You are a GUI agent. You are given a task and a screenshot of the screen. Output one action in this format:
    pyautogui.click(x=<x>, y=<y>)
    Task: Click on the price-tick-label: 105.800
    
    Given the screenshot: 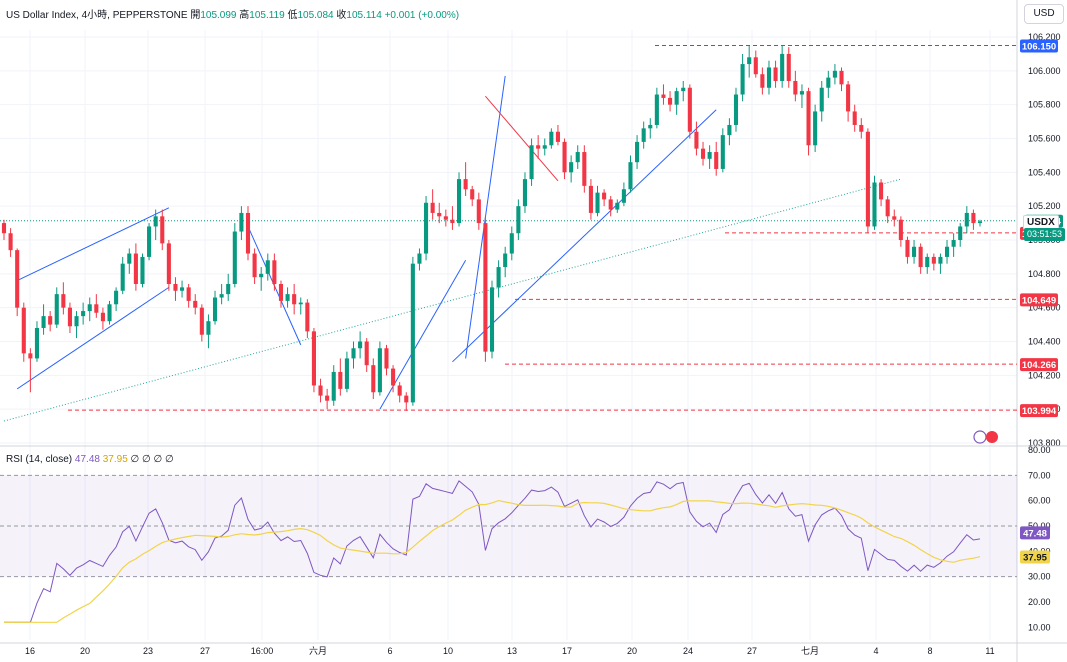 What is the action you would take?
    pyautogui.click(x=1044, y=105)
    